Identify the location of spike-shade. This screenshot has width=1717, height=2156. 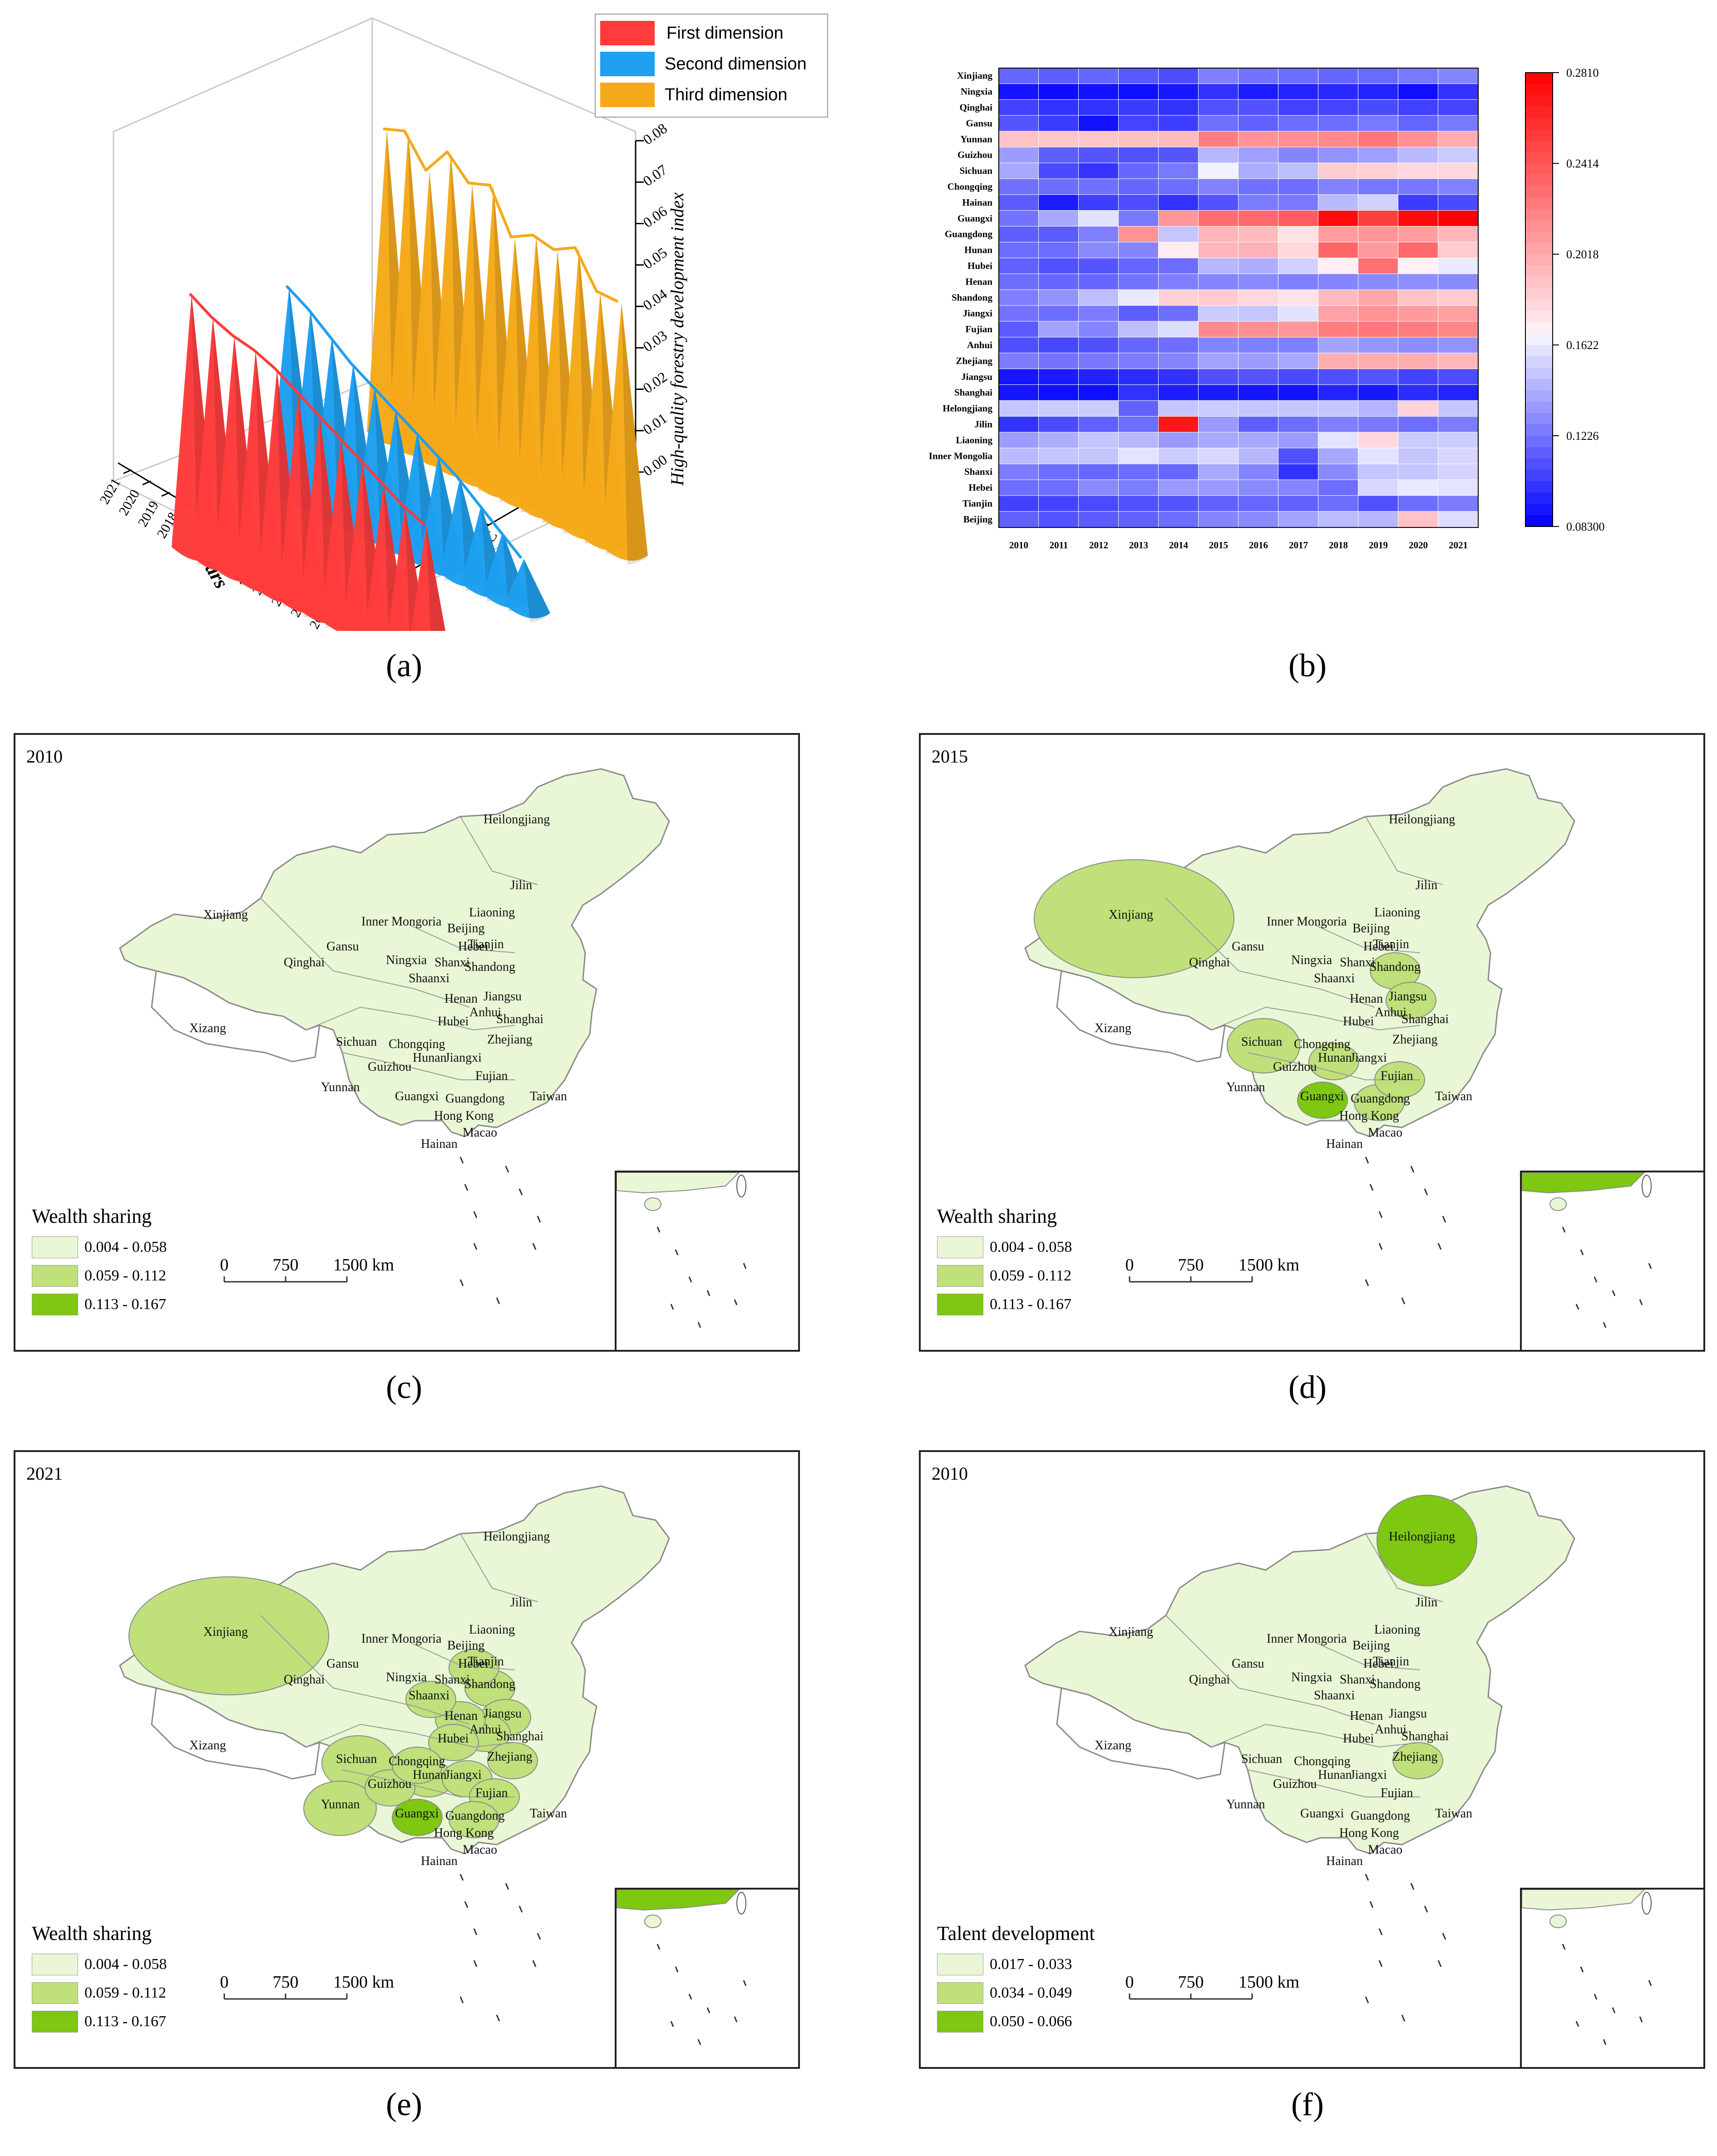
(635, 433).